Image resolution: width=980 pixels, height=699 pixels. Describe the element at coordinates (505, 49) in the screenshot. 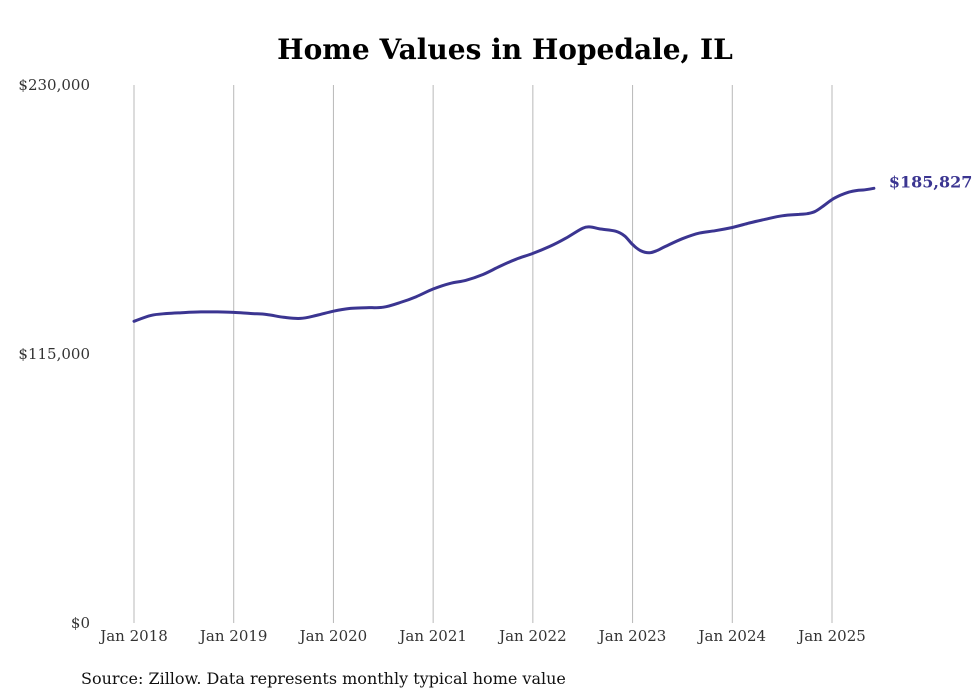

I see `chart-title: Home Values in Hopedale, IL` at that location.